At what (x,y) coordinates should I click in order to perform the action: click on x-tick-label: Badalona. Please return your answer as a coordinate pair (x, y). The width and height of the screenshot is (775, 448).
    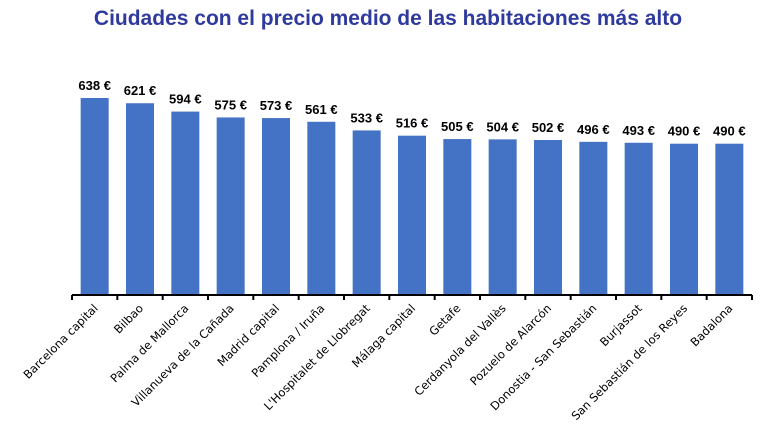
    Looking at the image, I should click on (711, 325).